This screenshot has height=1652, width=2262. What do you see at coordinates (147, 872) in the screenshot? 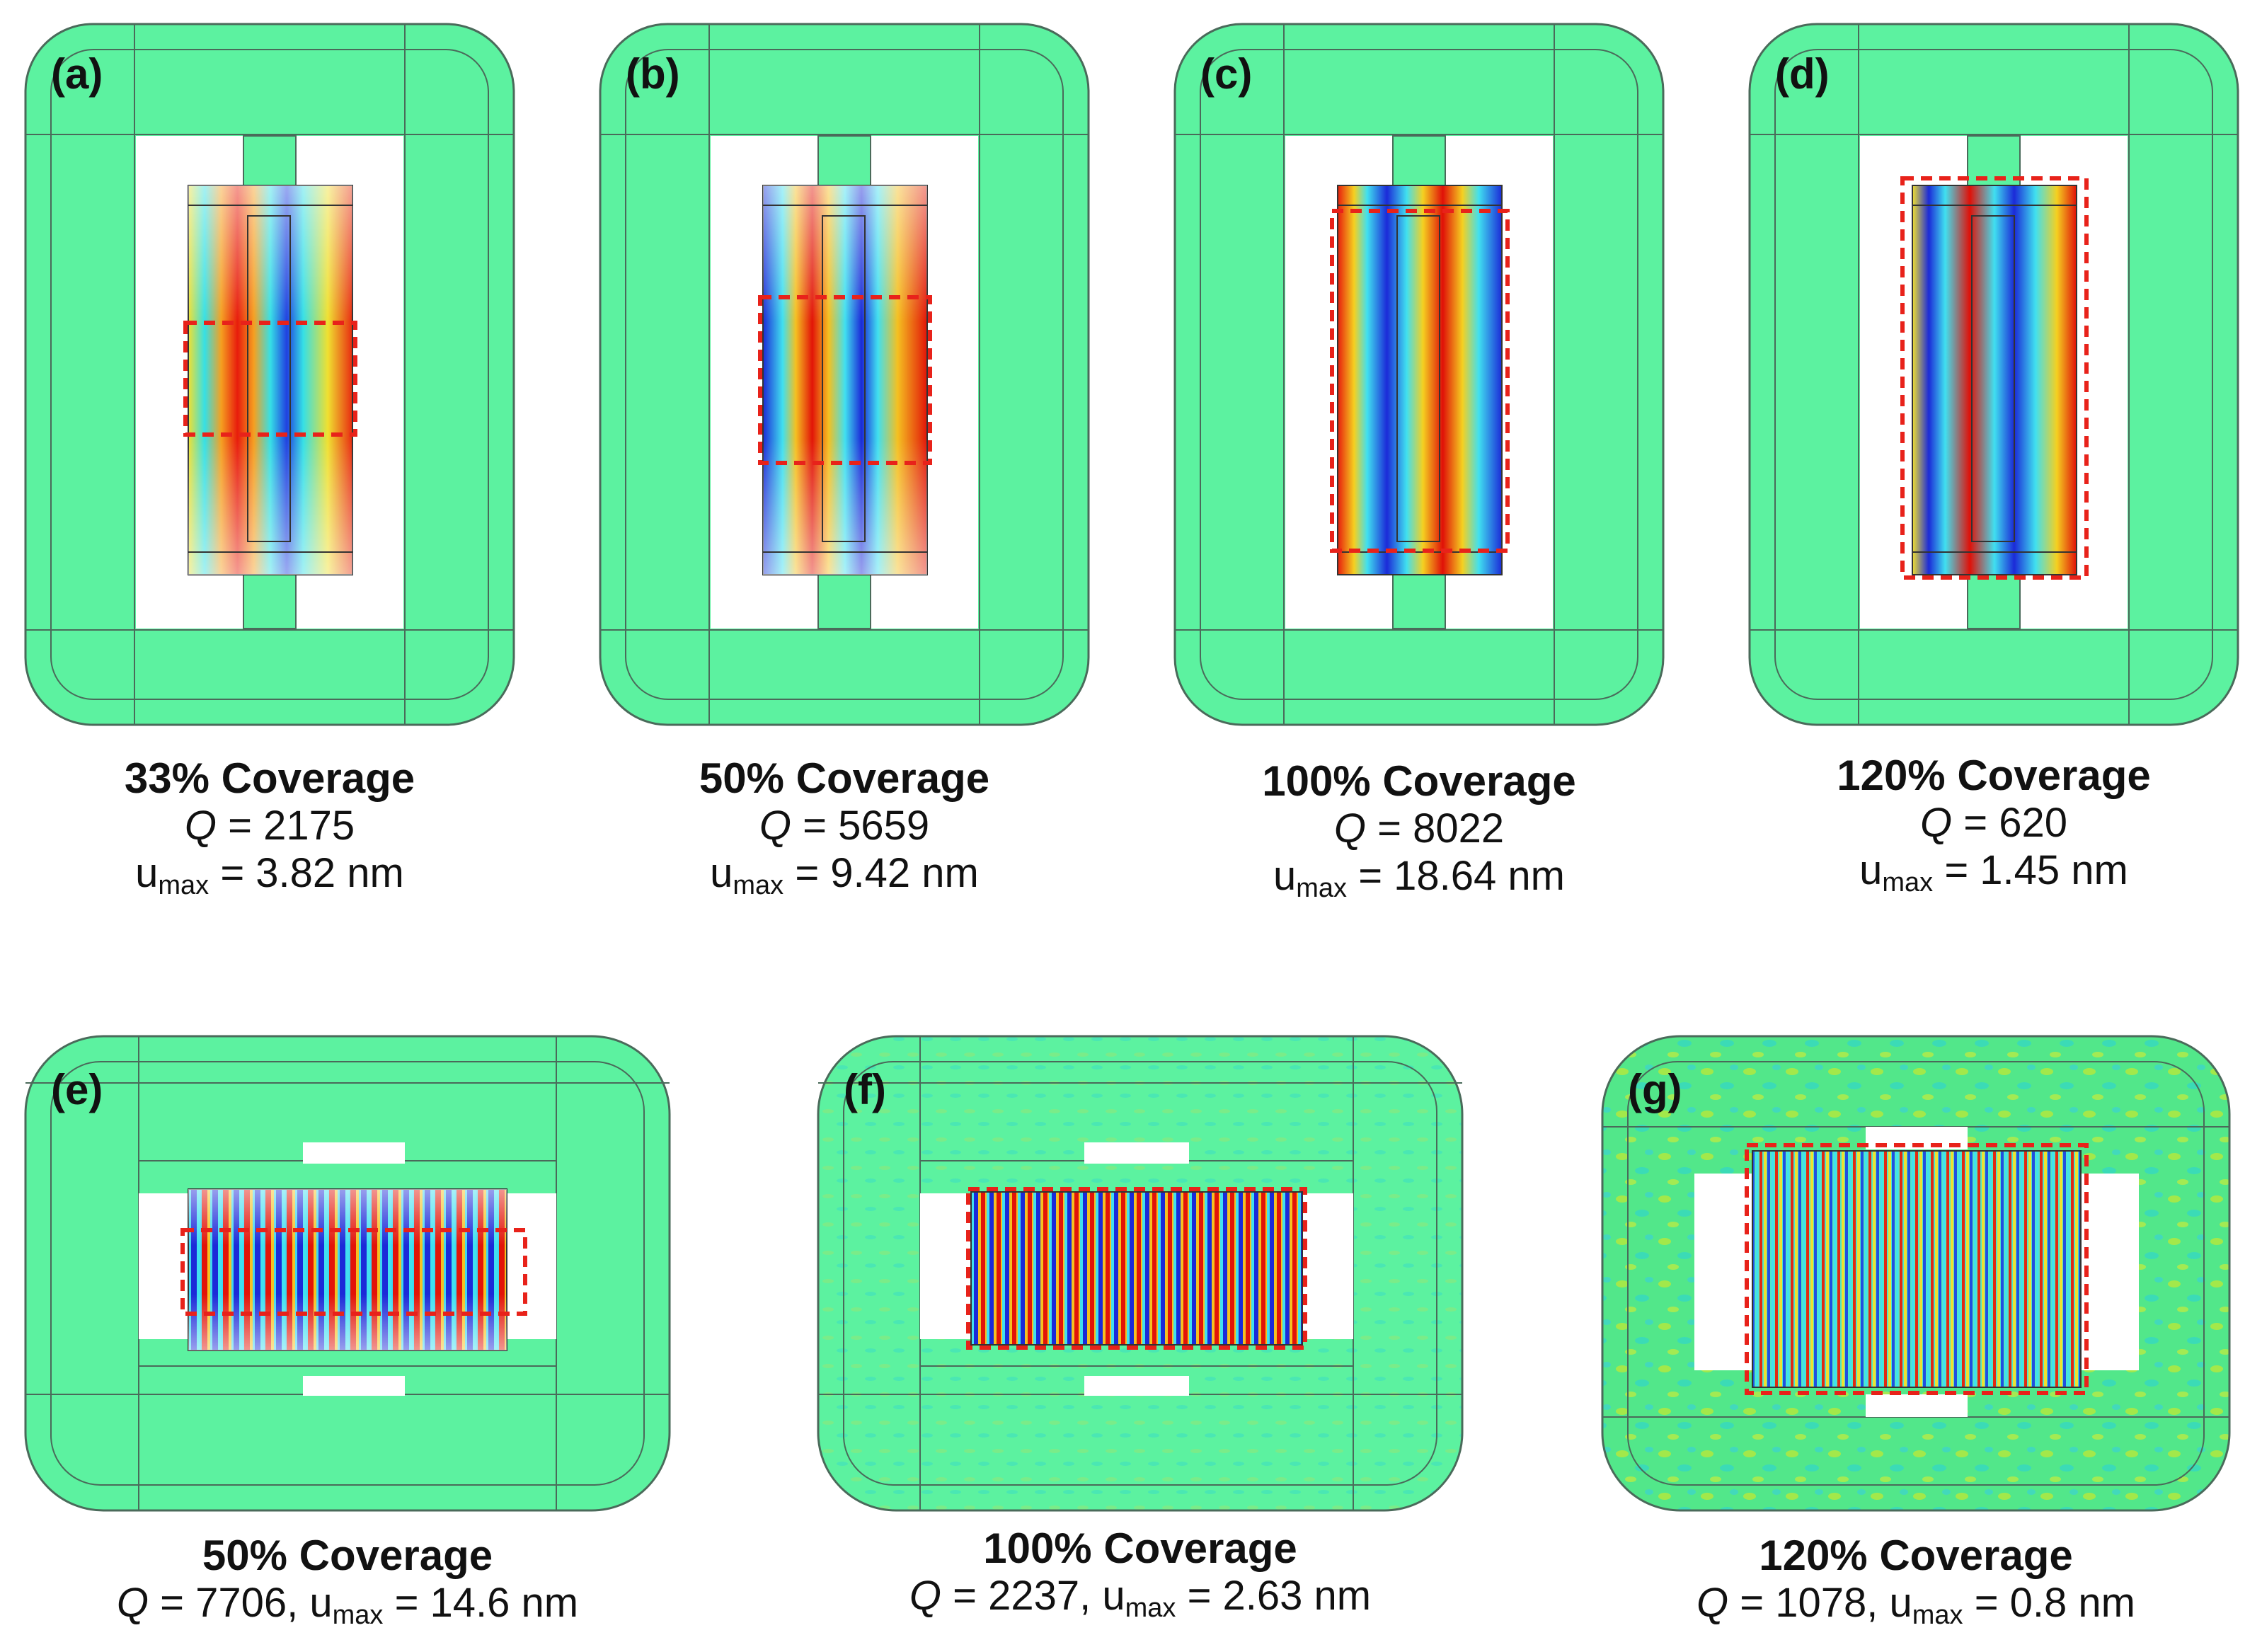
I see `u-symbol-a: u` at bounding box center [147, 872].